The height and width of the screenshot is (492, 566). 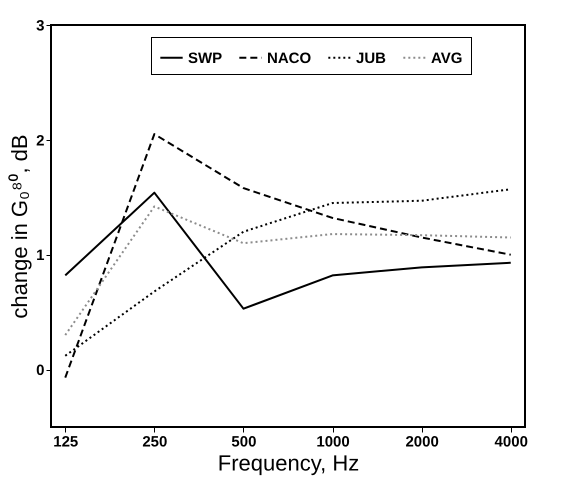 What do you see at coordinates (205, 58) in the screenshot?
I see `legend-label: SWP` at bounding box center [205, 58].